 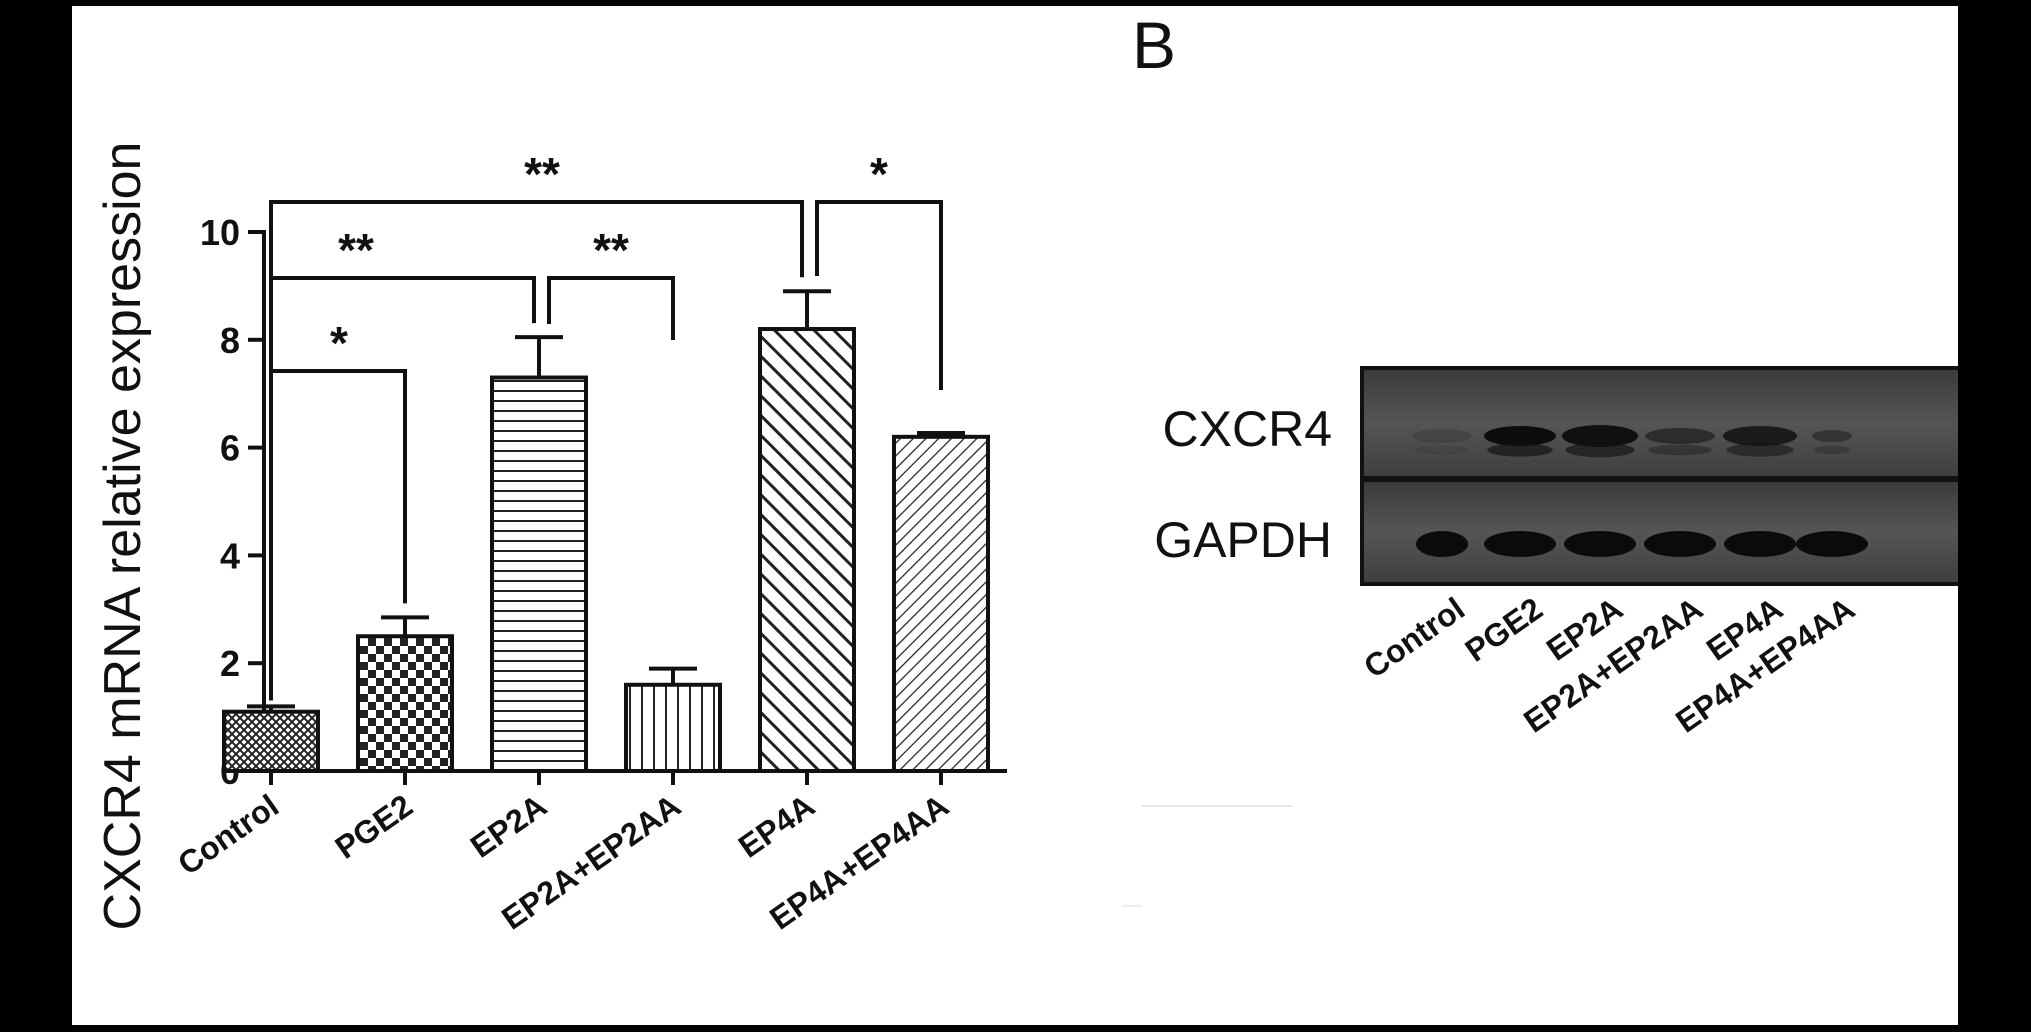 What do you see at coordinates (230, 555) in the screenshot?
I see `y-tick-label: 4` at bounding box center [230, 555].